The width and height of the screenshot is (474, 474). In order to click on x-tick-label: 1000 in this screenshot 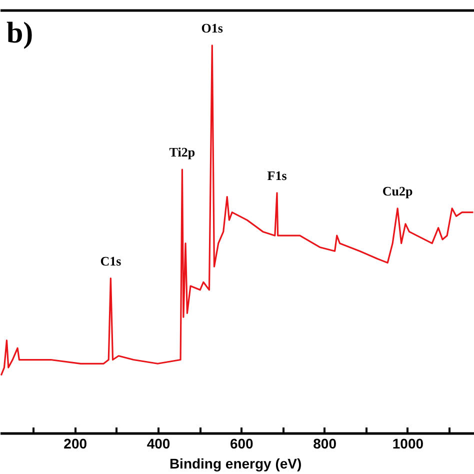, I will do `click(408, 444)`.